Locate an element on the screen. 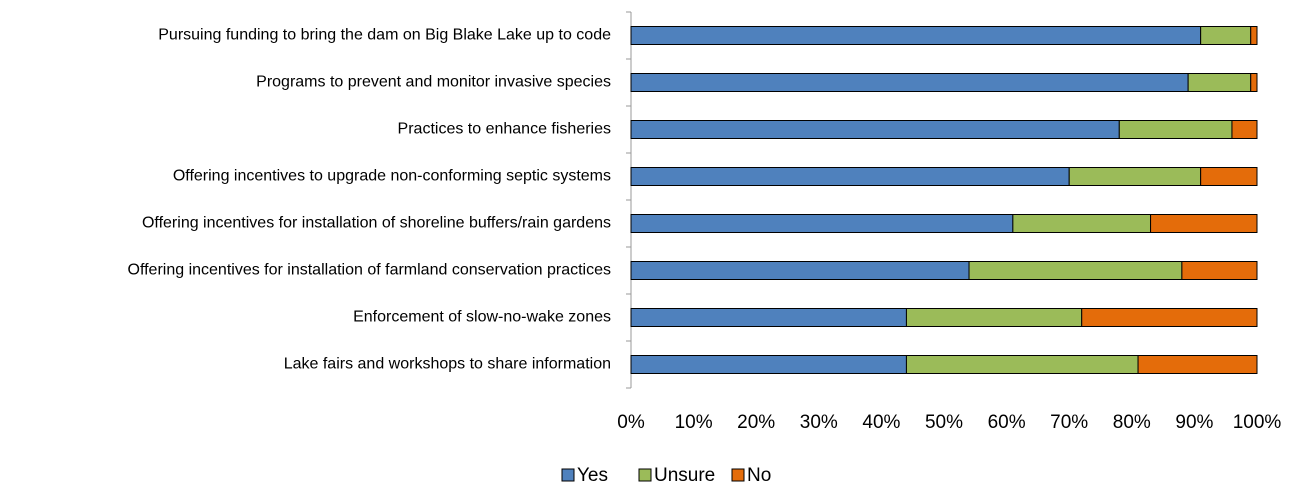 This screenshot has width=1289, height=487. legend-label: Yes is located at coordinates (592, 475).